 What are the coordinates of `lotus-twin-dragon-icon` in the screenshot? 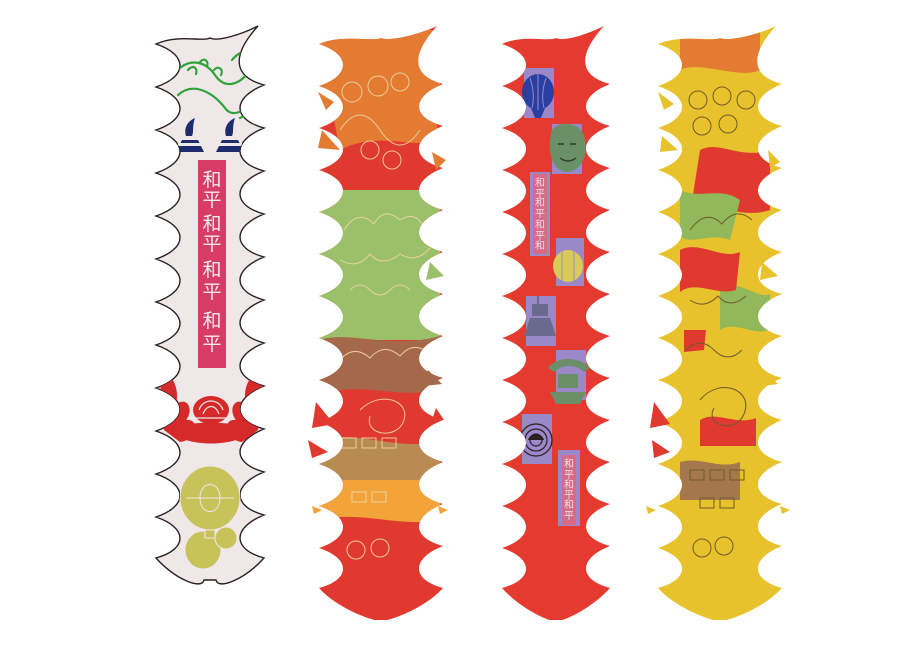 It's located at (211, 416).